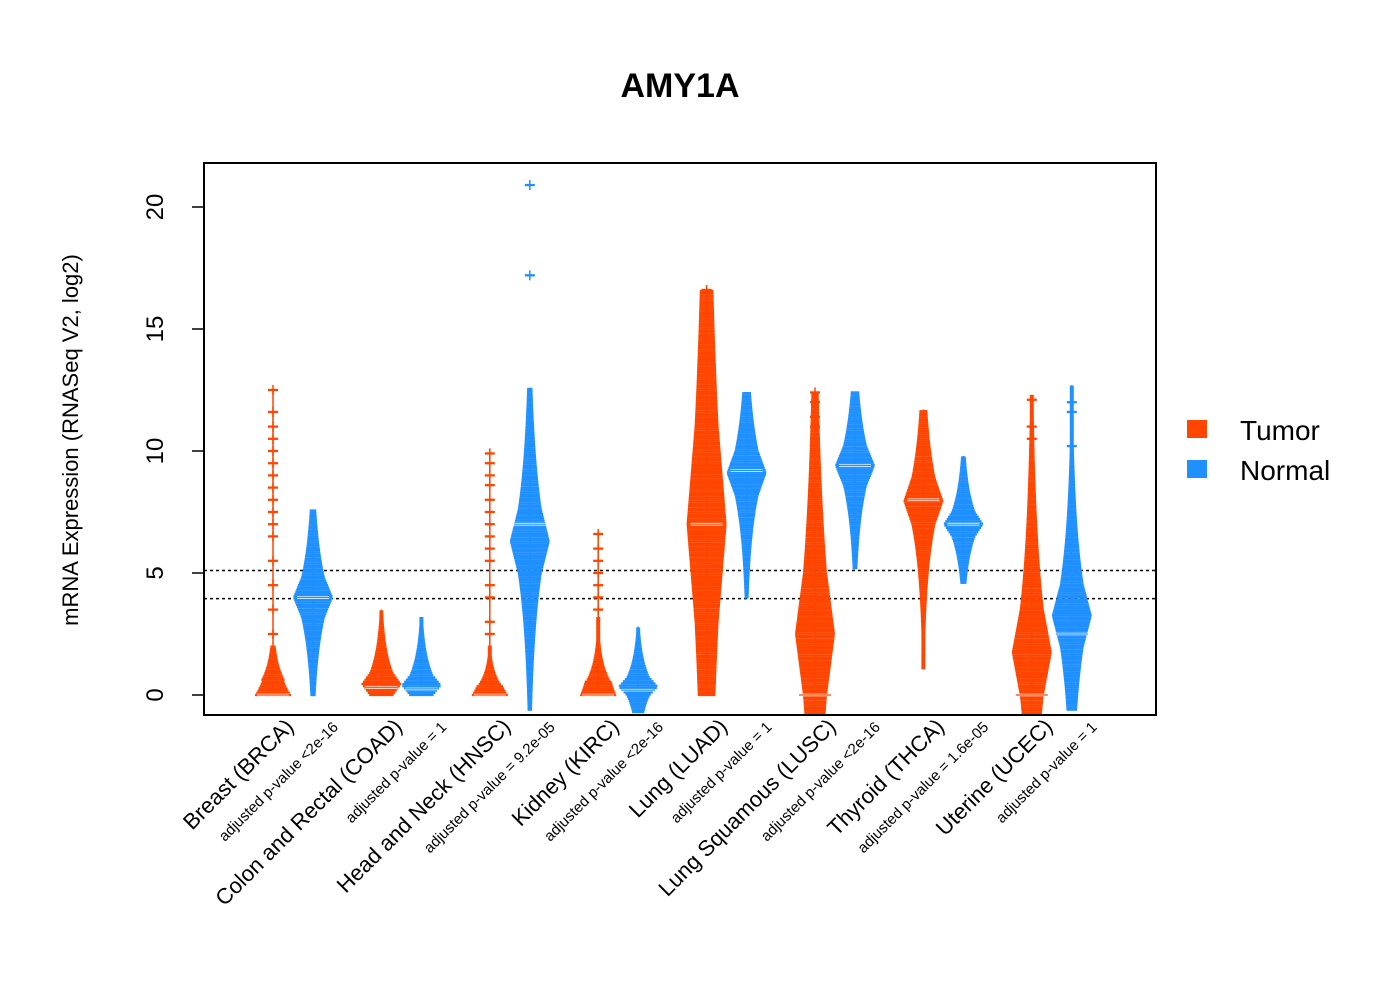 The width and height of the screenshot is (1400, 1000). I want to click on chart-title: AMY1A, so click(679, 86).